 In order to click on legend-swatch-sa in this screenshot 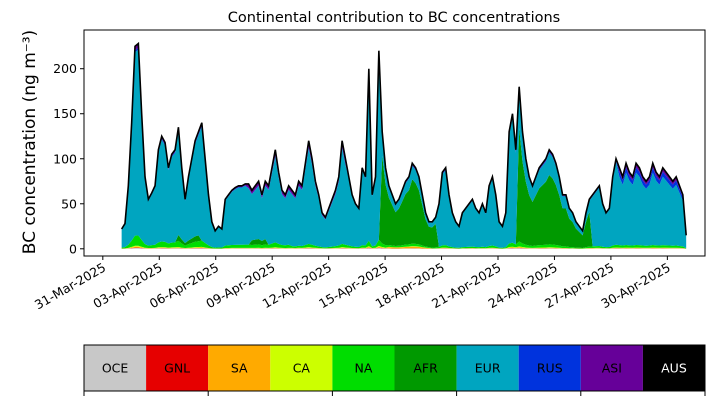, I will do `click(239, 368)`.